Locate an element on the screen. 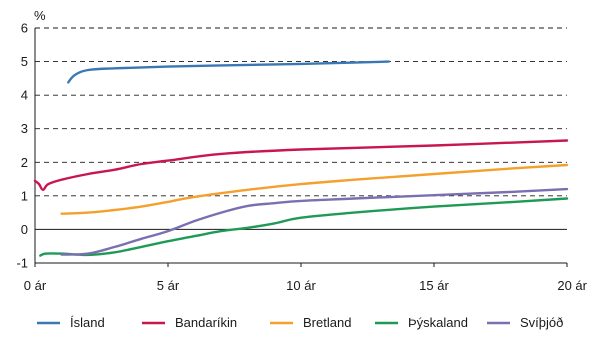  y-tick-label: 2 is located at coordinates (24, 162).